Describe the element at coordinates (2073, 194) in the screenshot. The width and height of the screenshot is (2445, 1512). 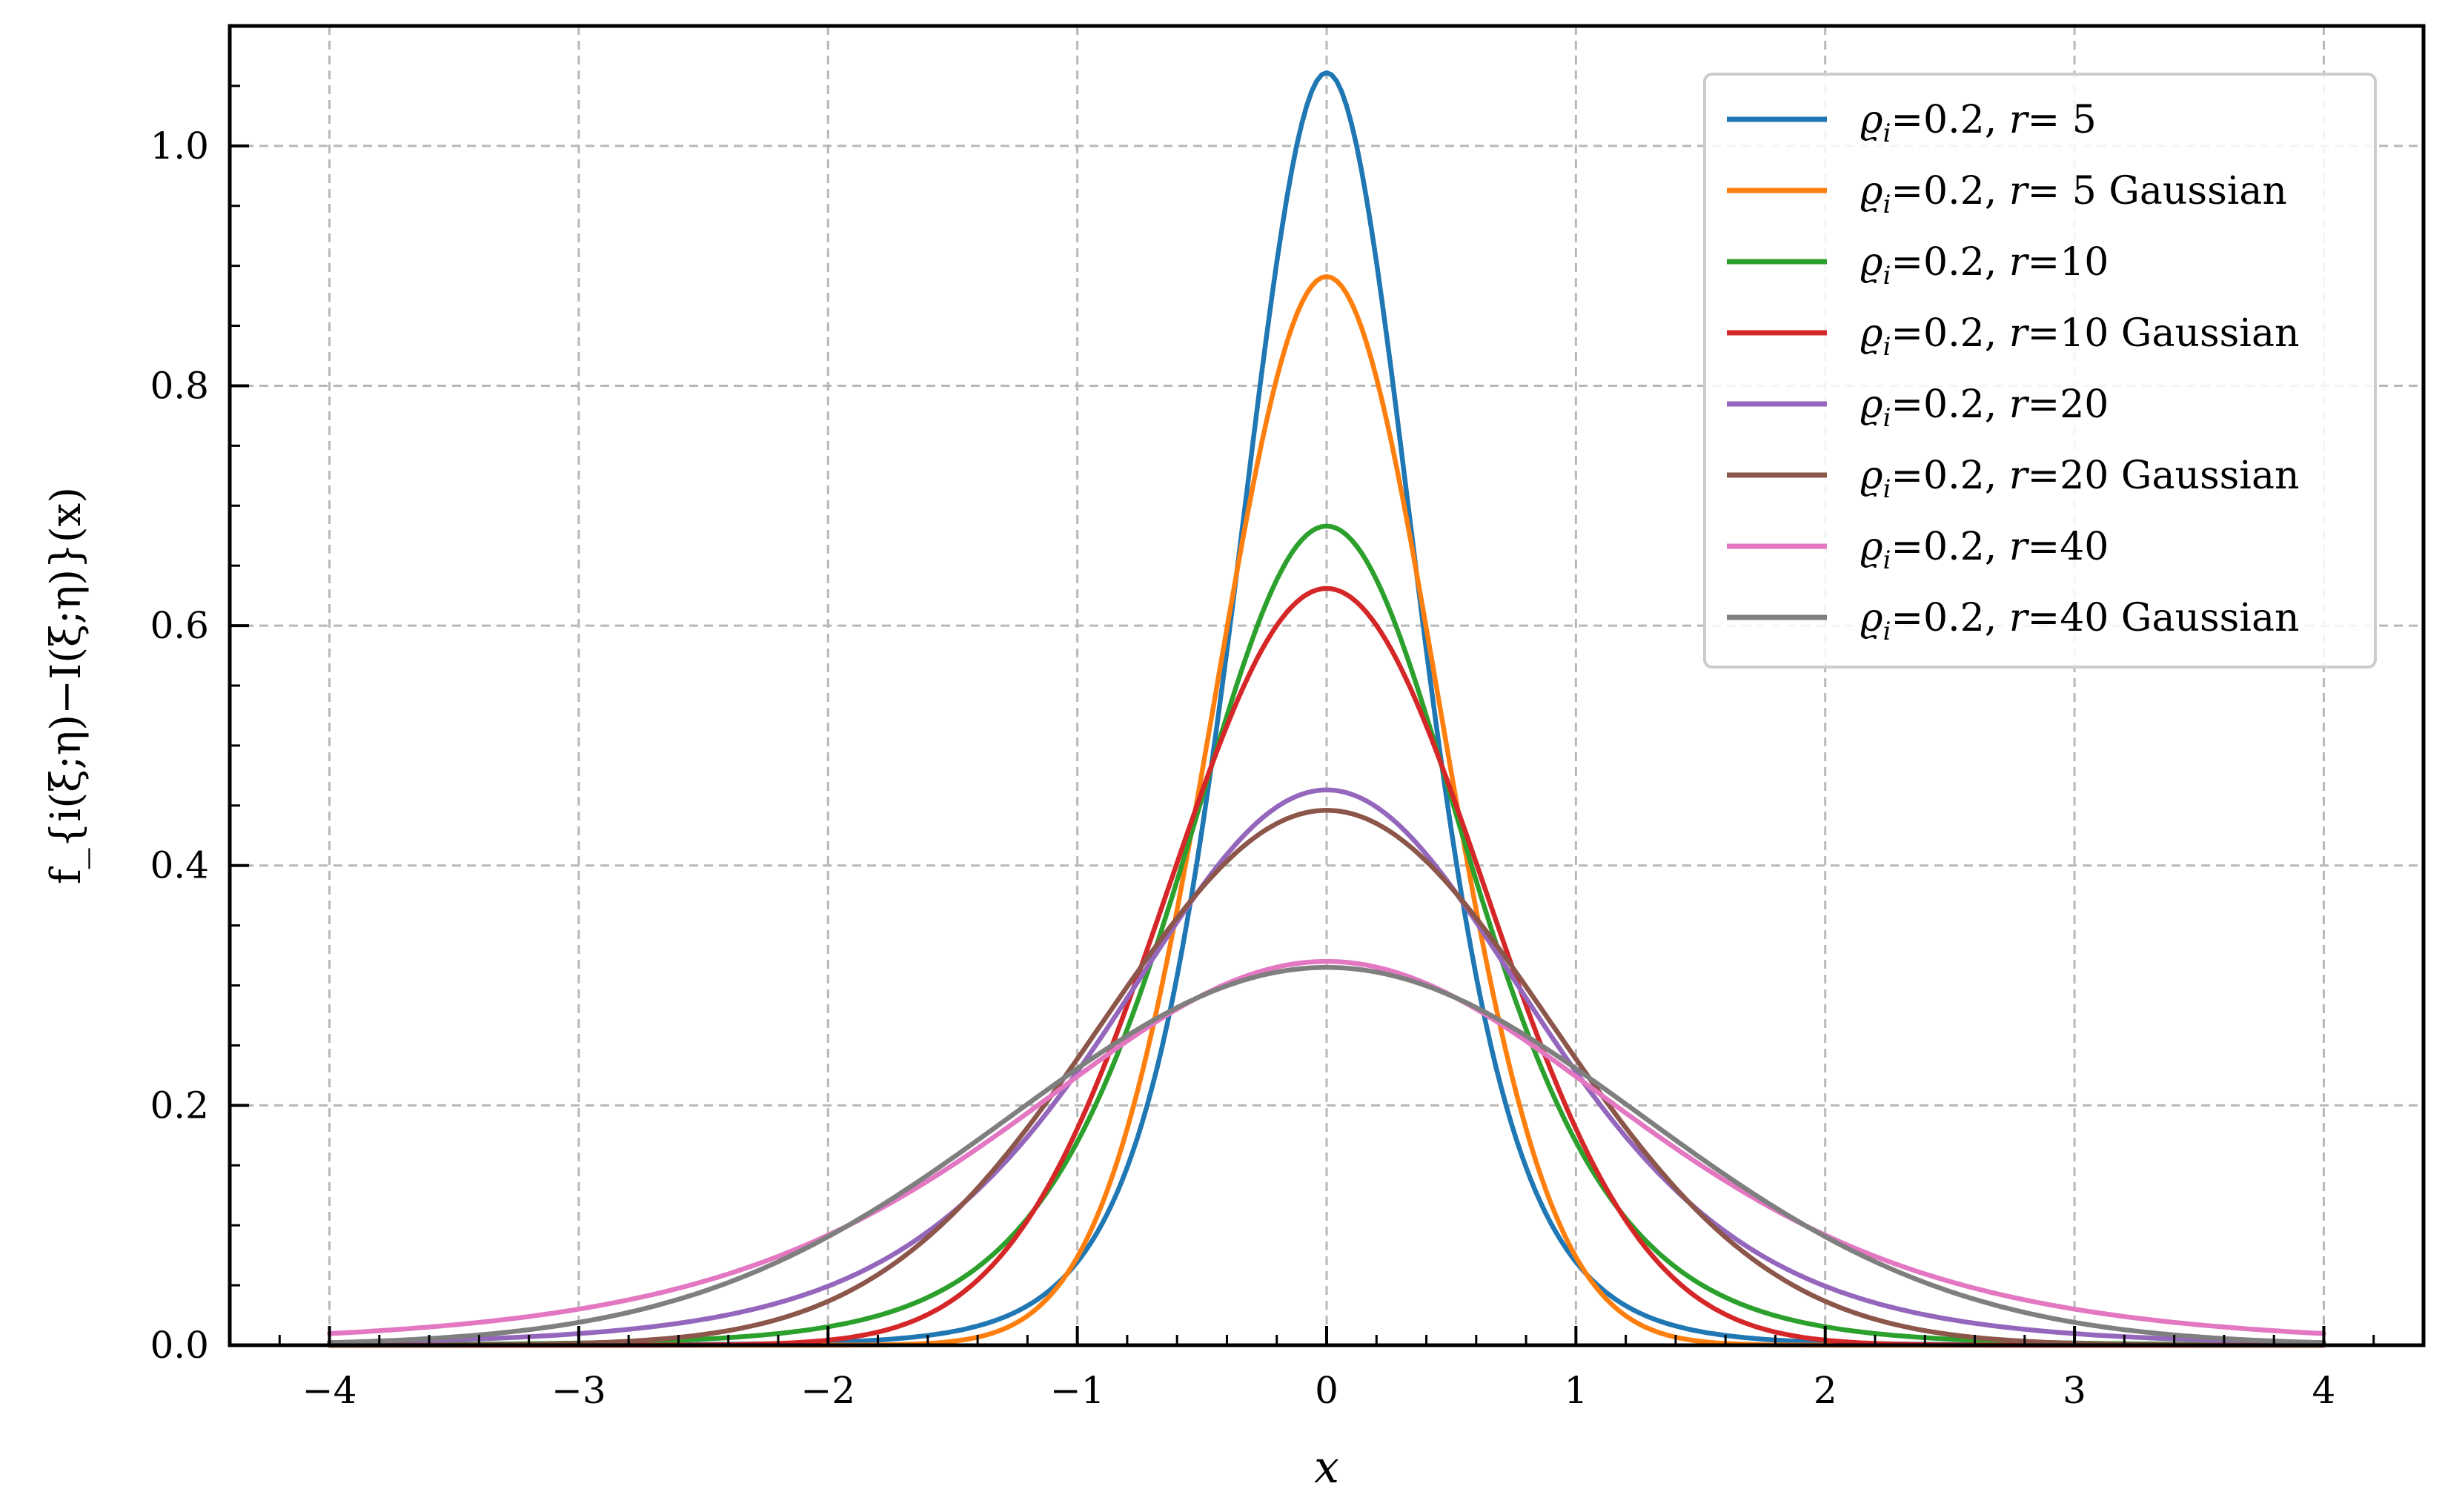
I see `legend-label: ϱi=0.2, r= 5 Gaussian` at that location.